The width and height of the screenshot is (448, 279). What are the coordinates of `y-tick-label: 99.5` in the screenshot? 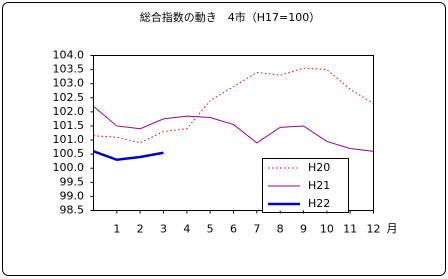 It's located at (72, 181).